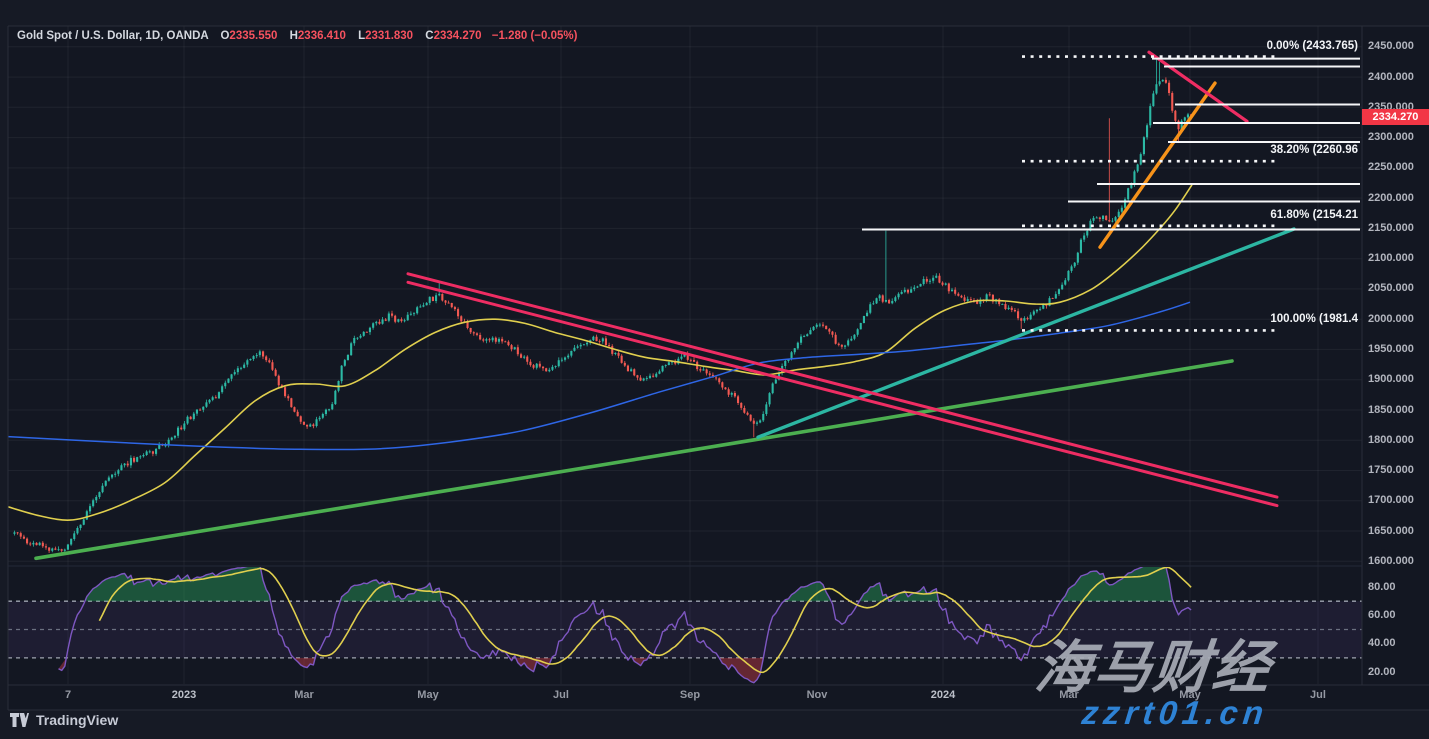 The width and height of the screenshot is (1429, 739). What do you see at coordinates (1391, 227) in the screenshot?
I see `price-tick-label: 2150.000` at bounding box center [1391, 227].